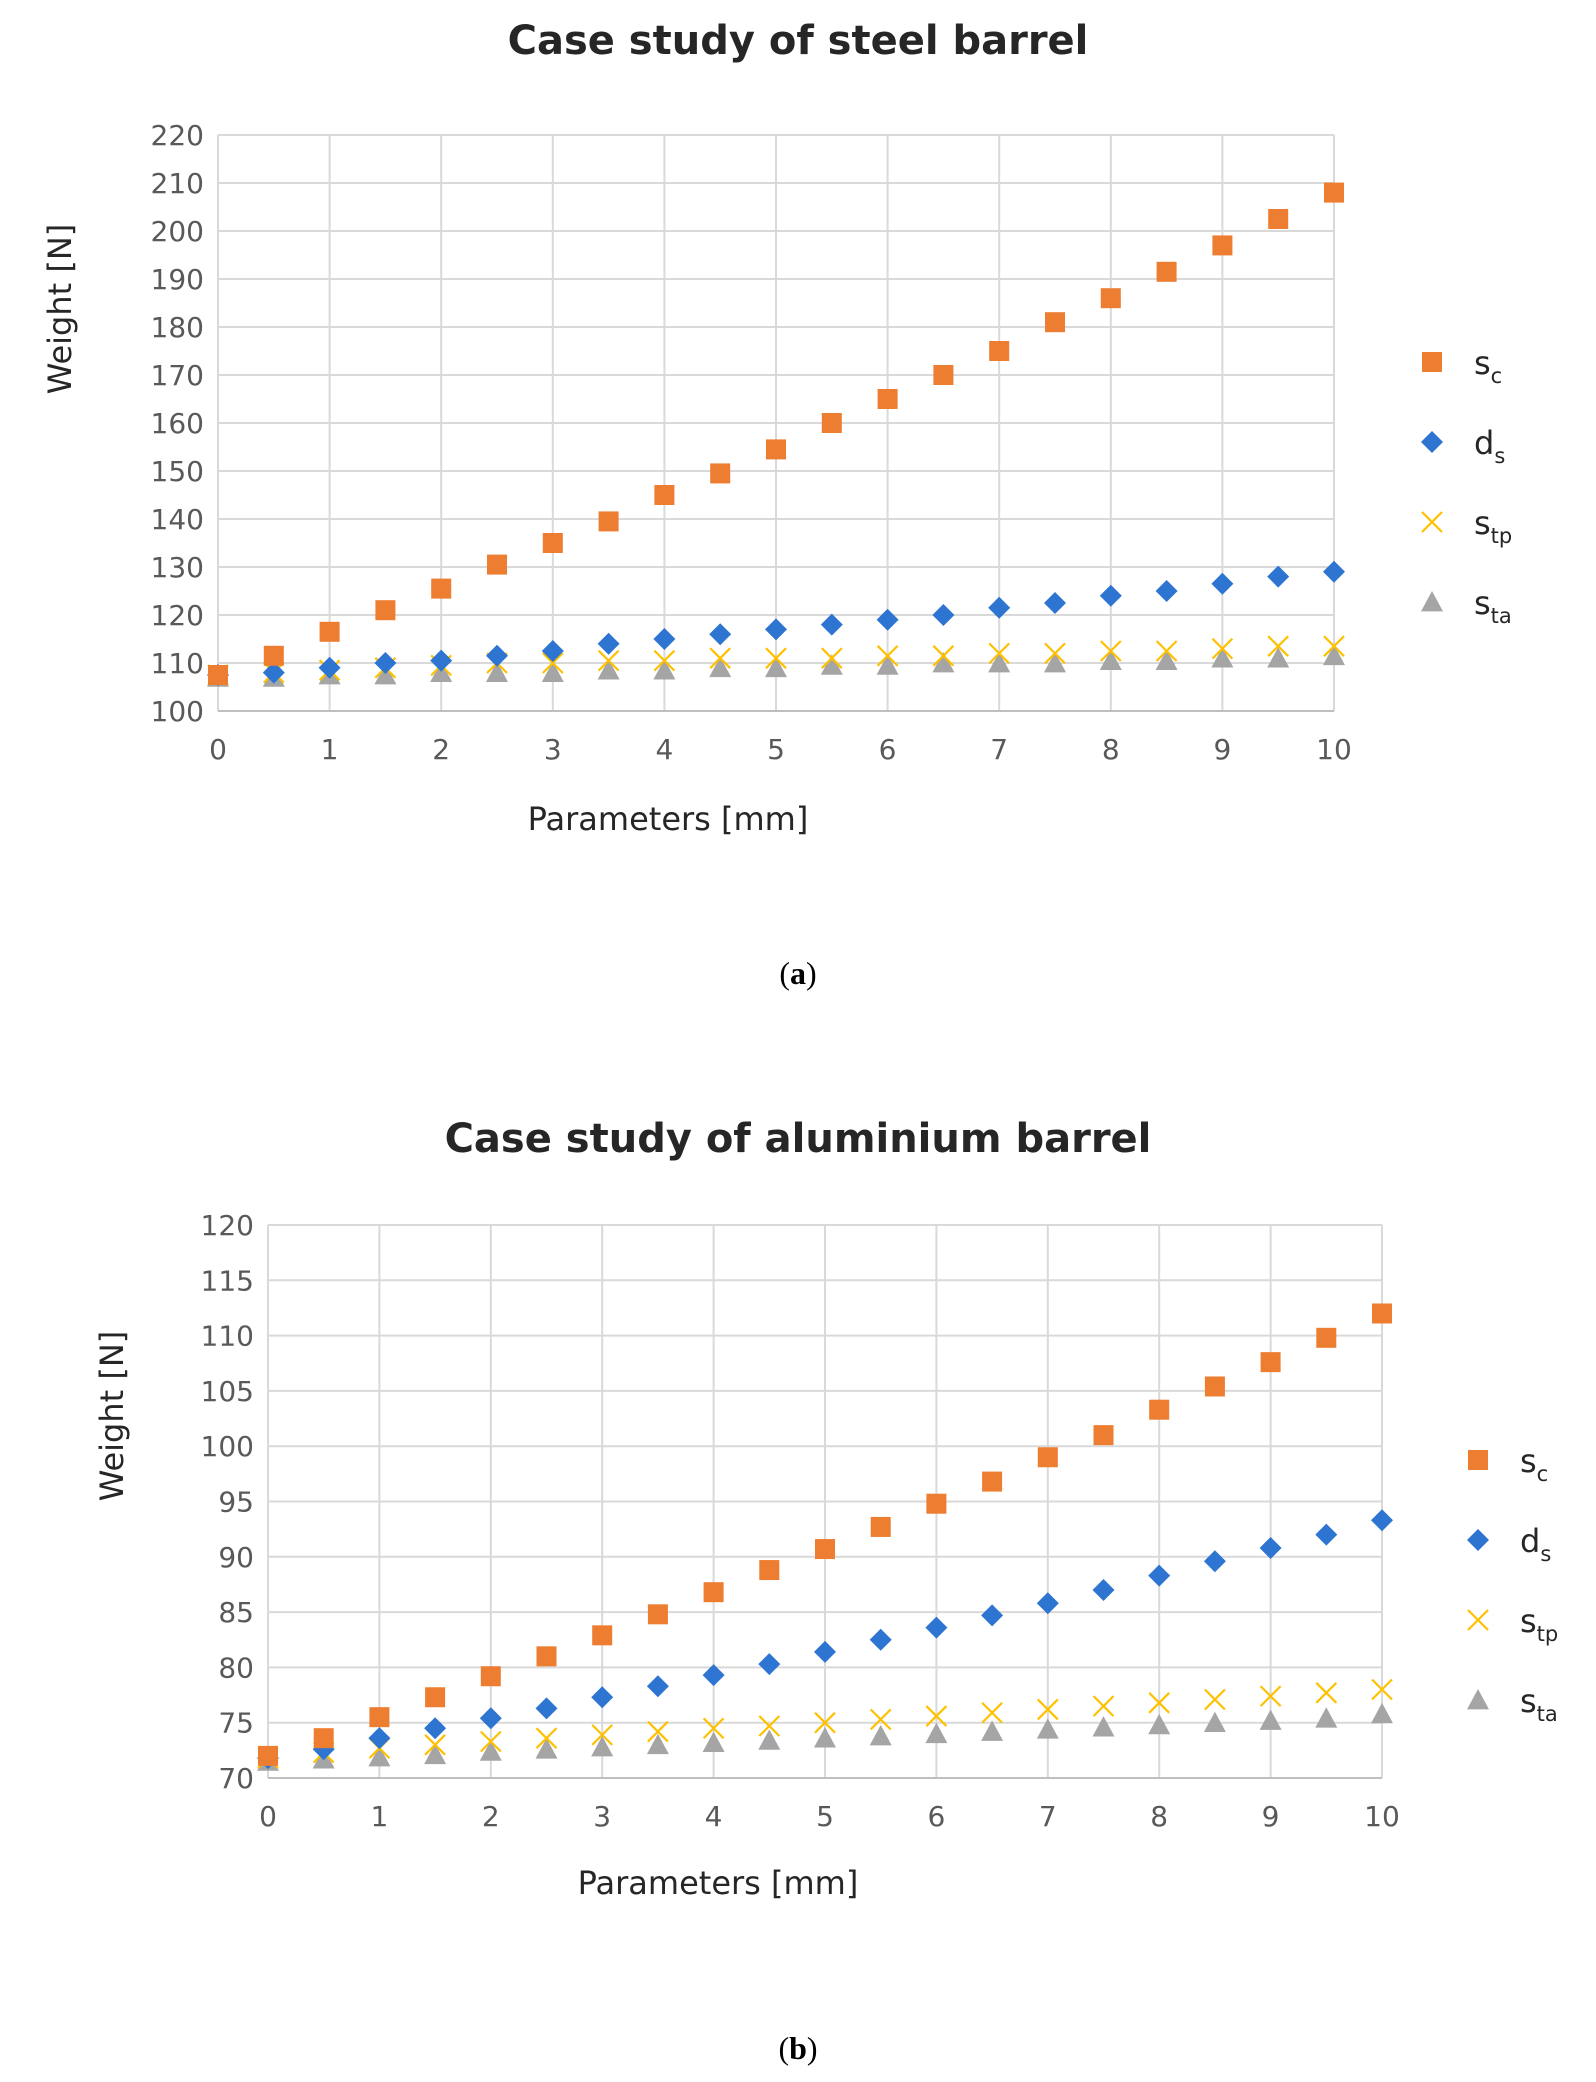 The width and height of the screenshot is (1596, 2082). Describe the element at coordinates (1499, 456) in the screenshot. I see `legend-label-subscript: s` at that location.